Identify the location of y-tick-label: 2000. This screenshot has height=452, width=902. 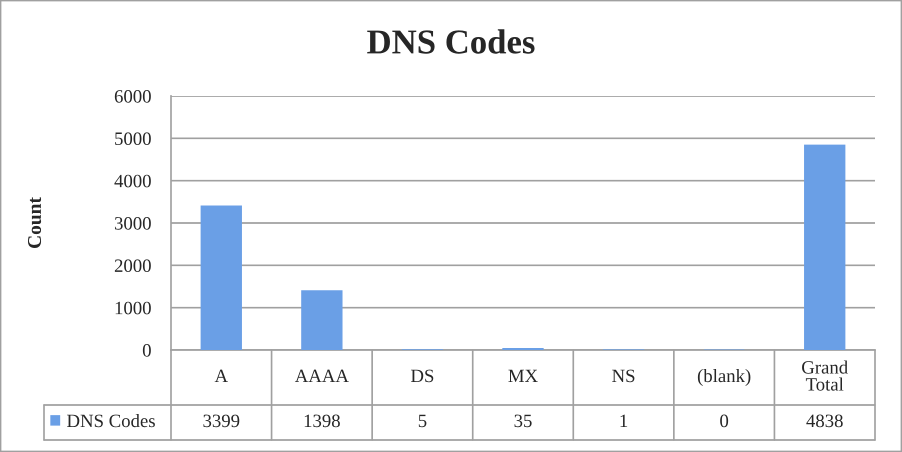
(132, 265).